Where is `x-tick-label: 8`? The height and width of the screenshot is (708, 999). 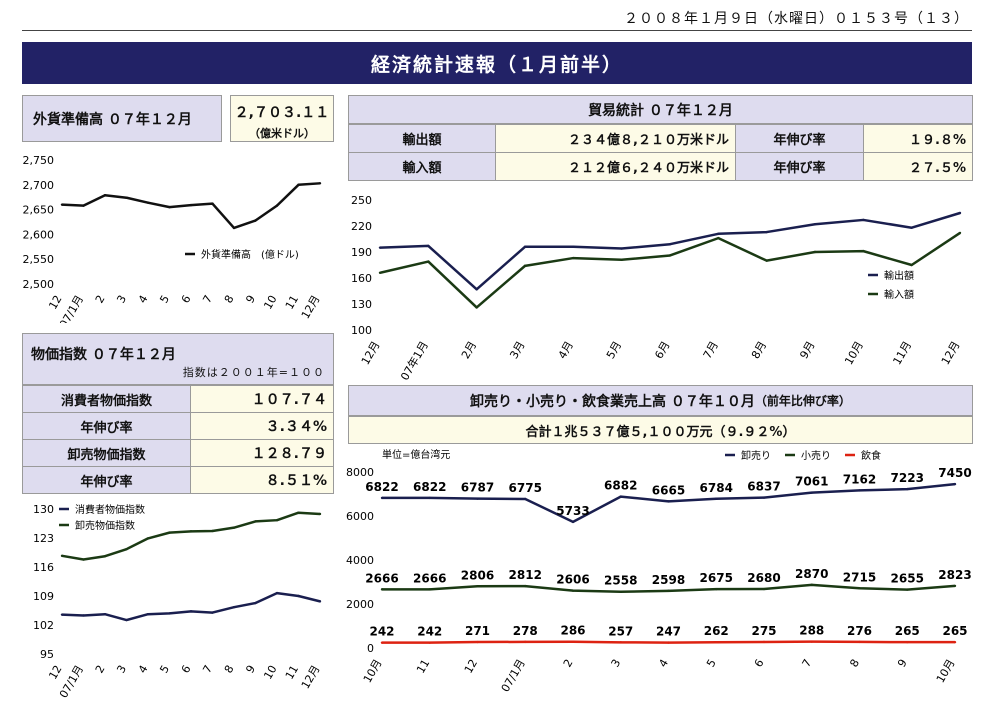
x-tick-label: 8 is located at coordinates (229, 299).